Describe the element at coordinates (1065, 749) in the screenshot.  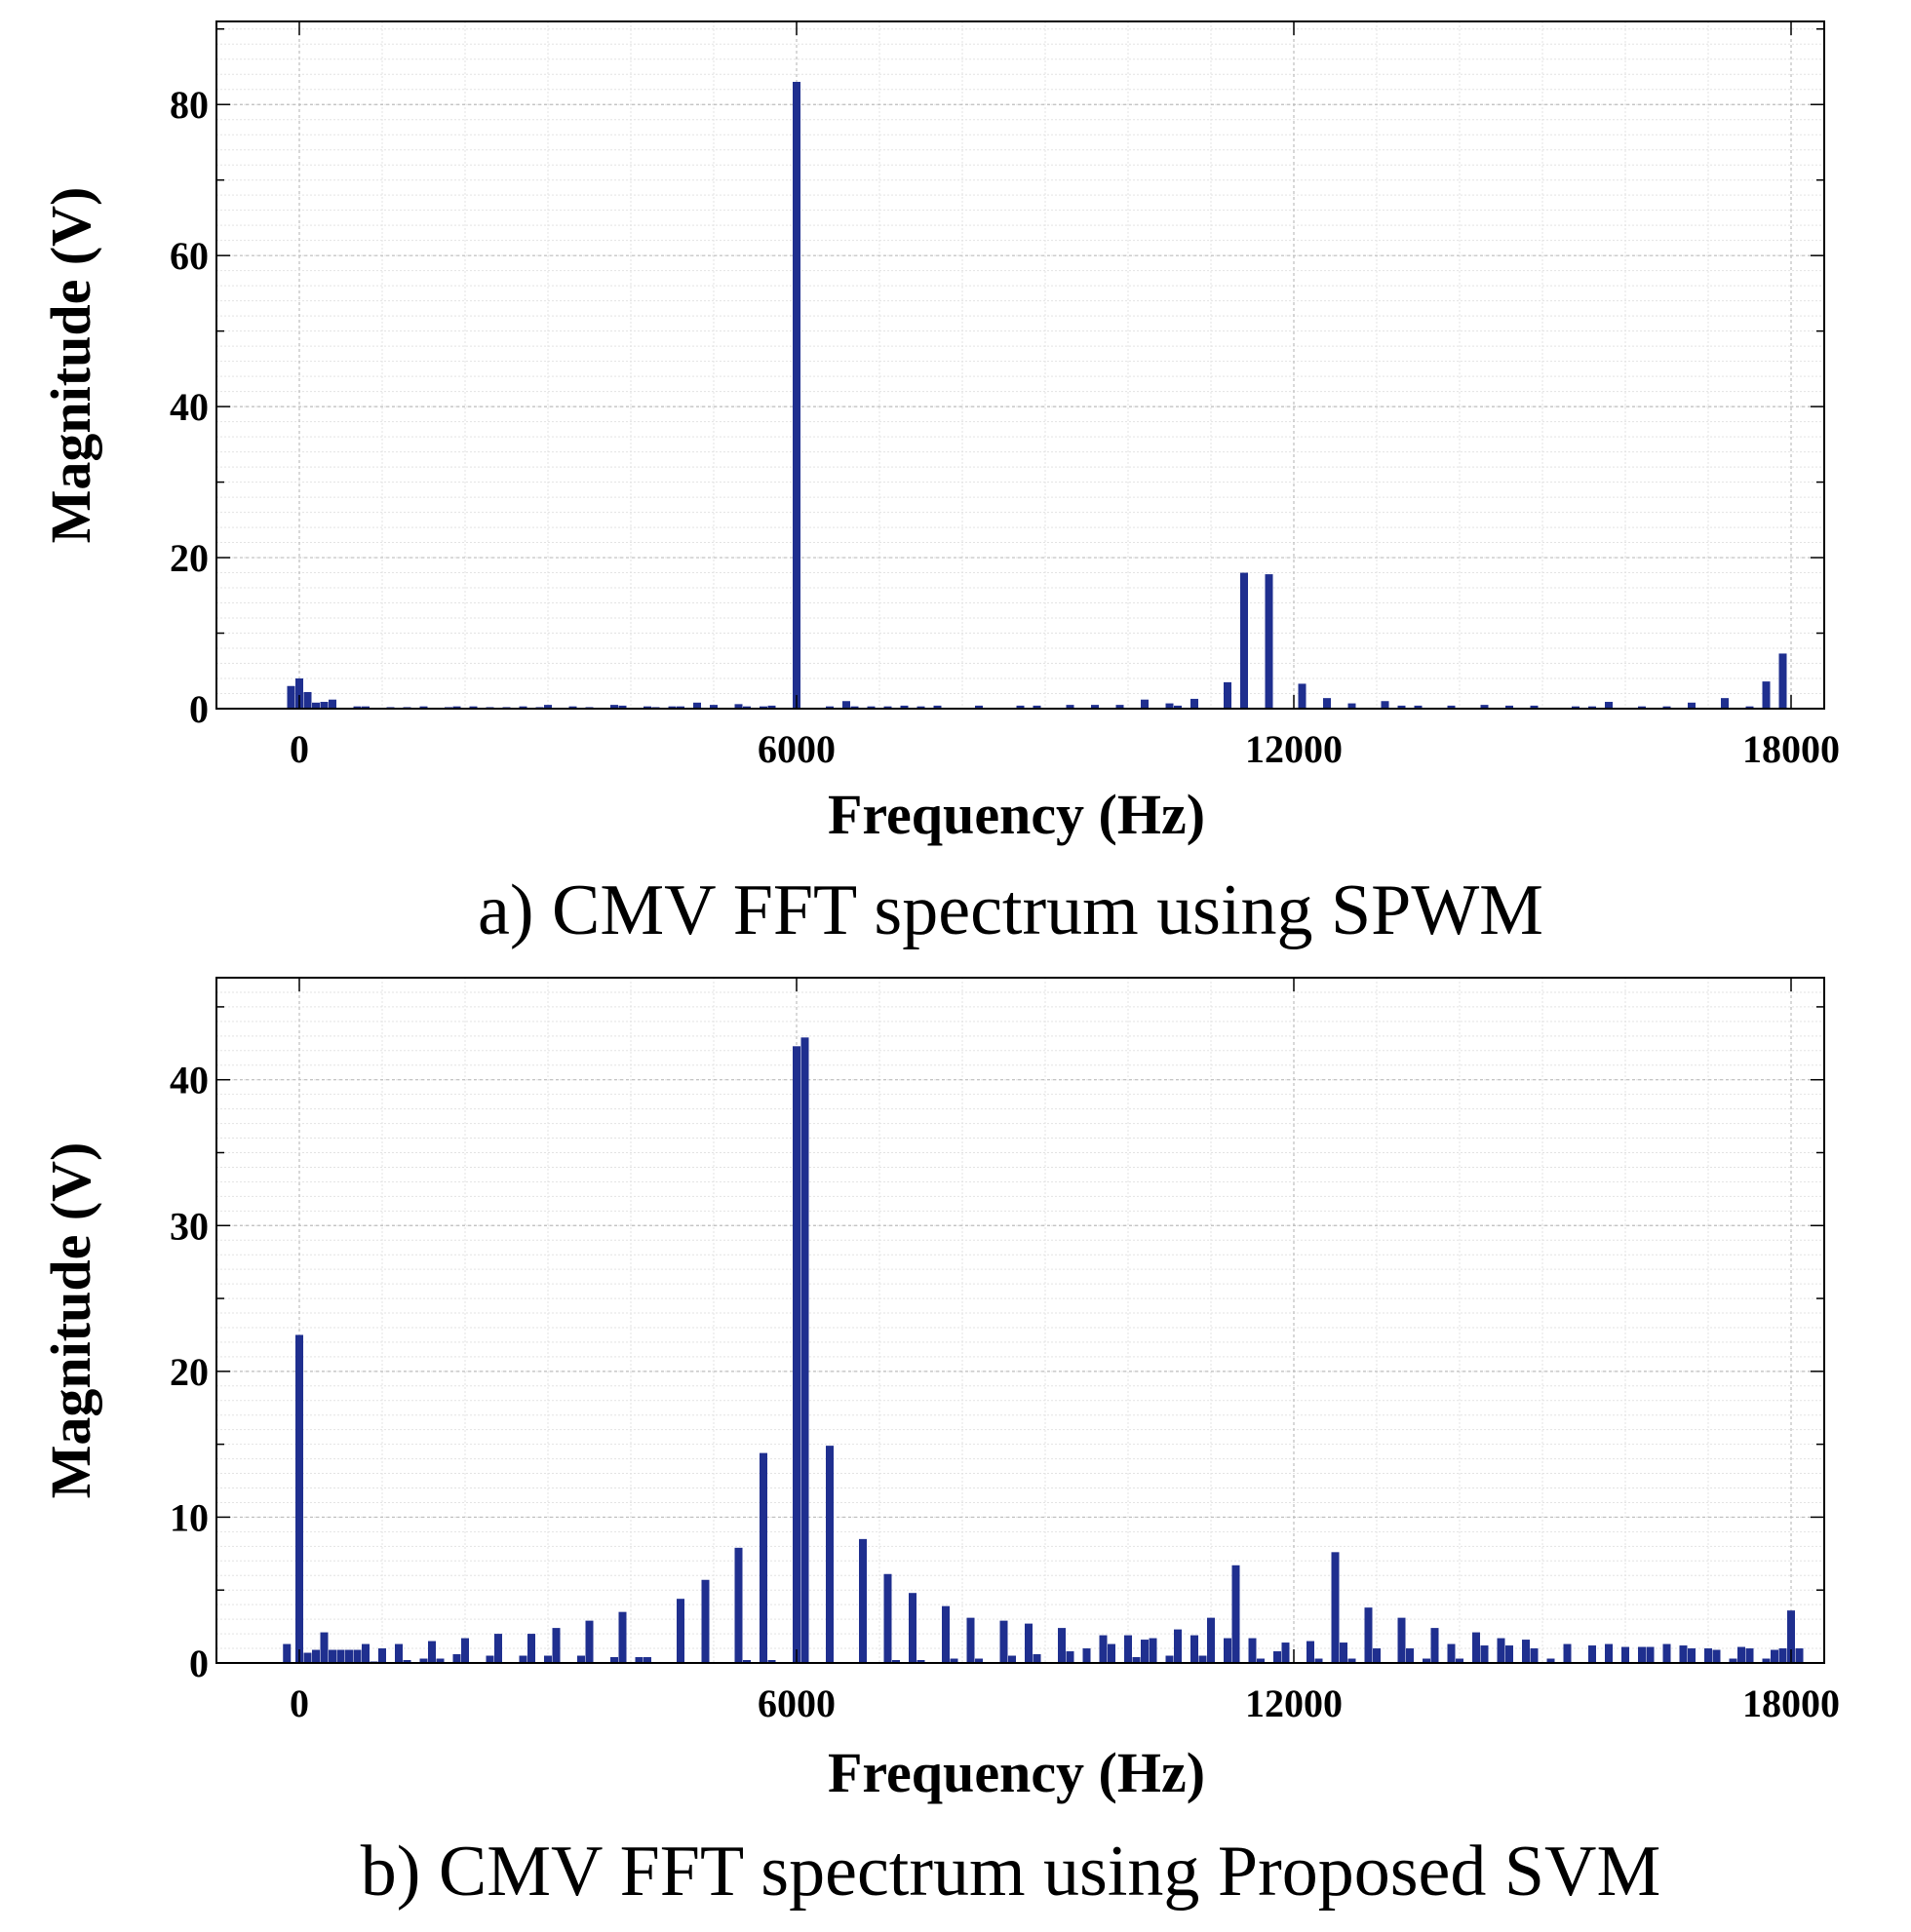
I see `chart-a-x-tick-labels: 0 6000 12000 18000` at that location.